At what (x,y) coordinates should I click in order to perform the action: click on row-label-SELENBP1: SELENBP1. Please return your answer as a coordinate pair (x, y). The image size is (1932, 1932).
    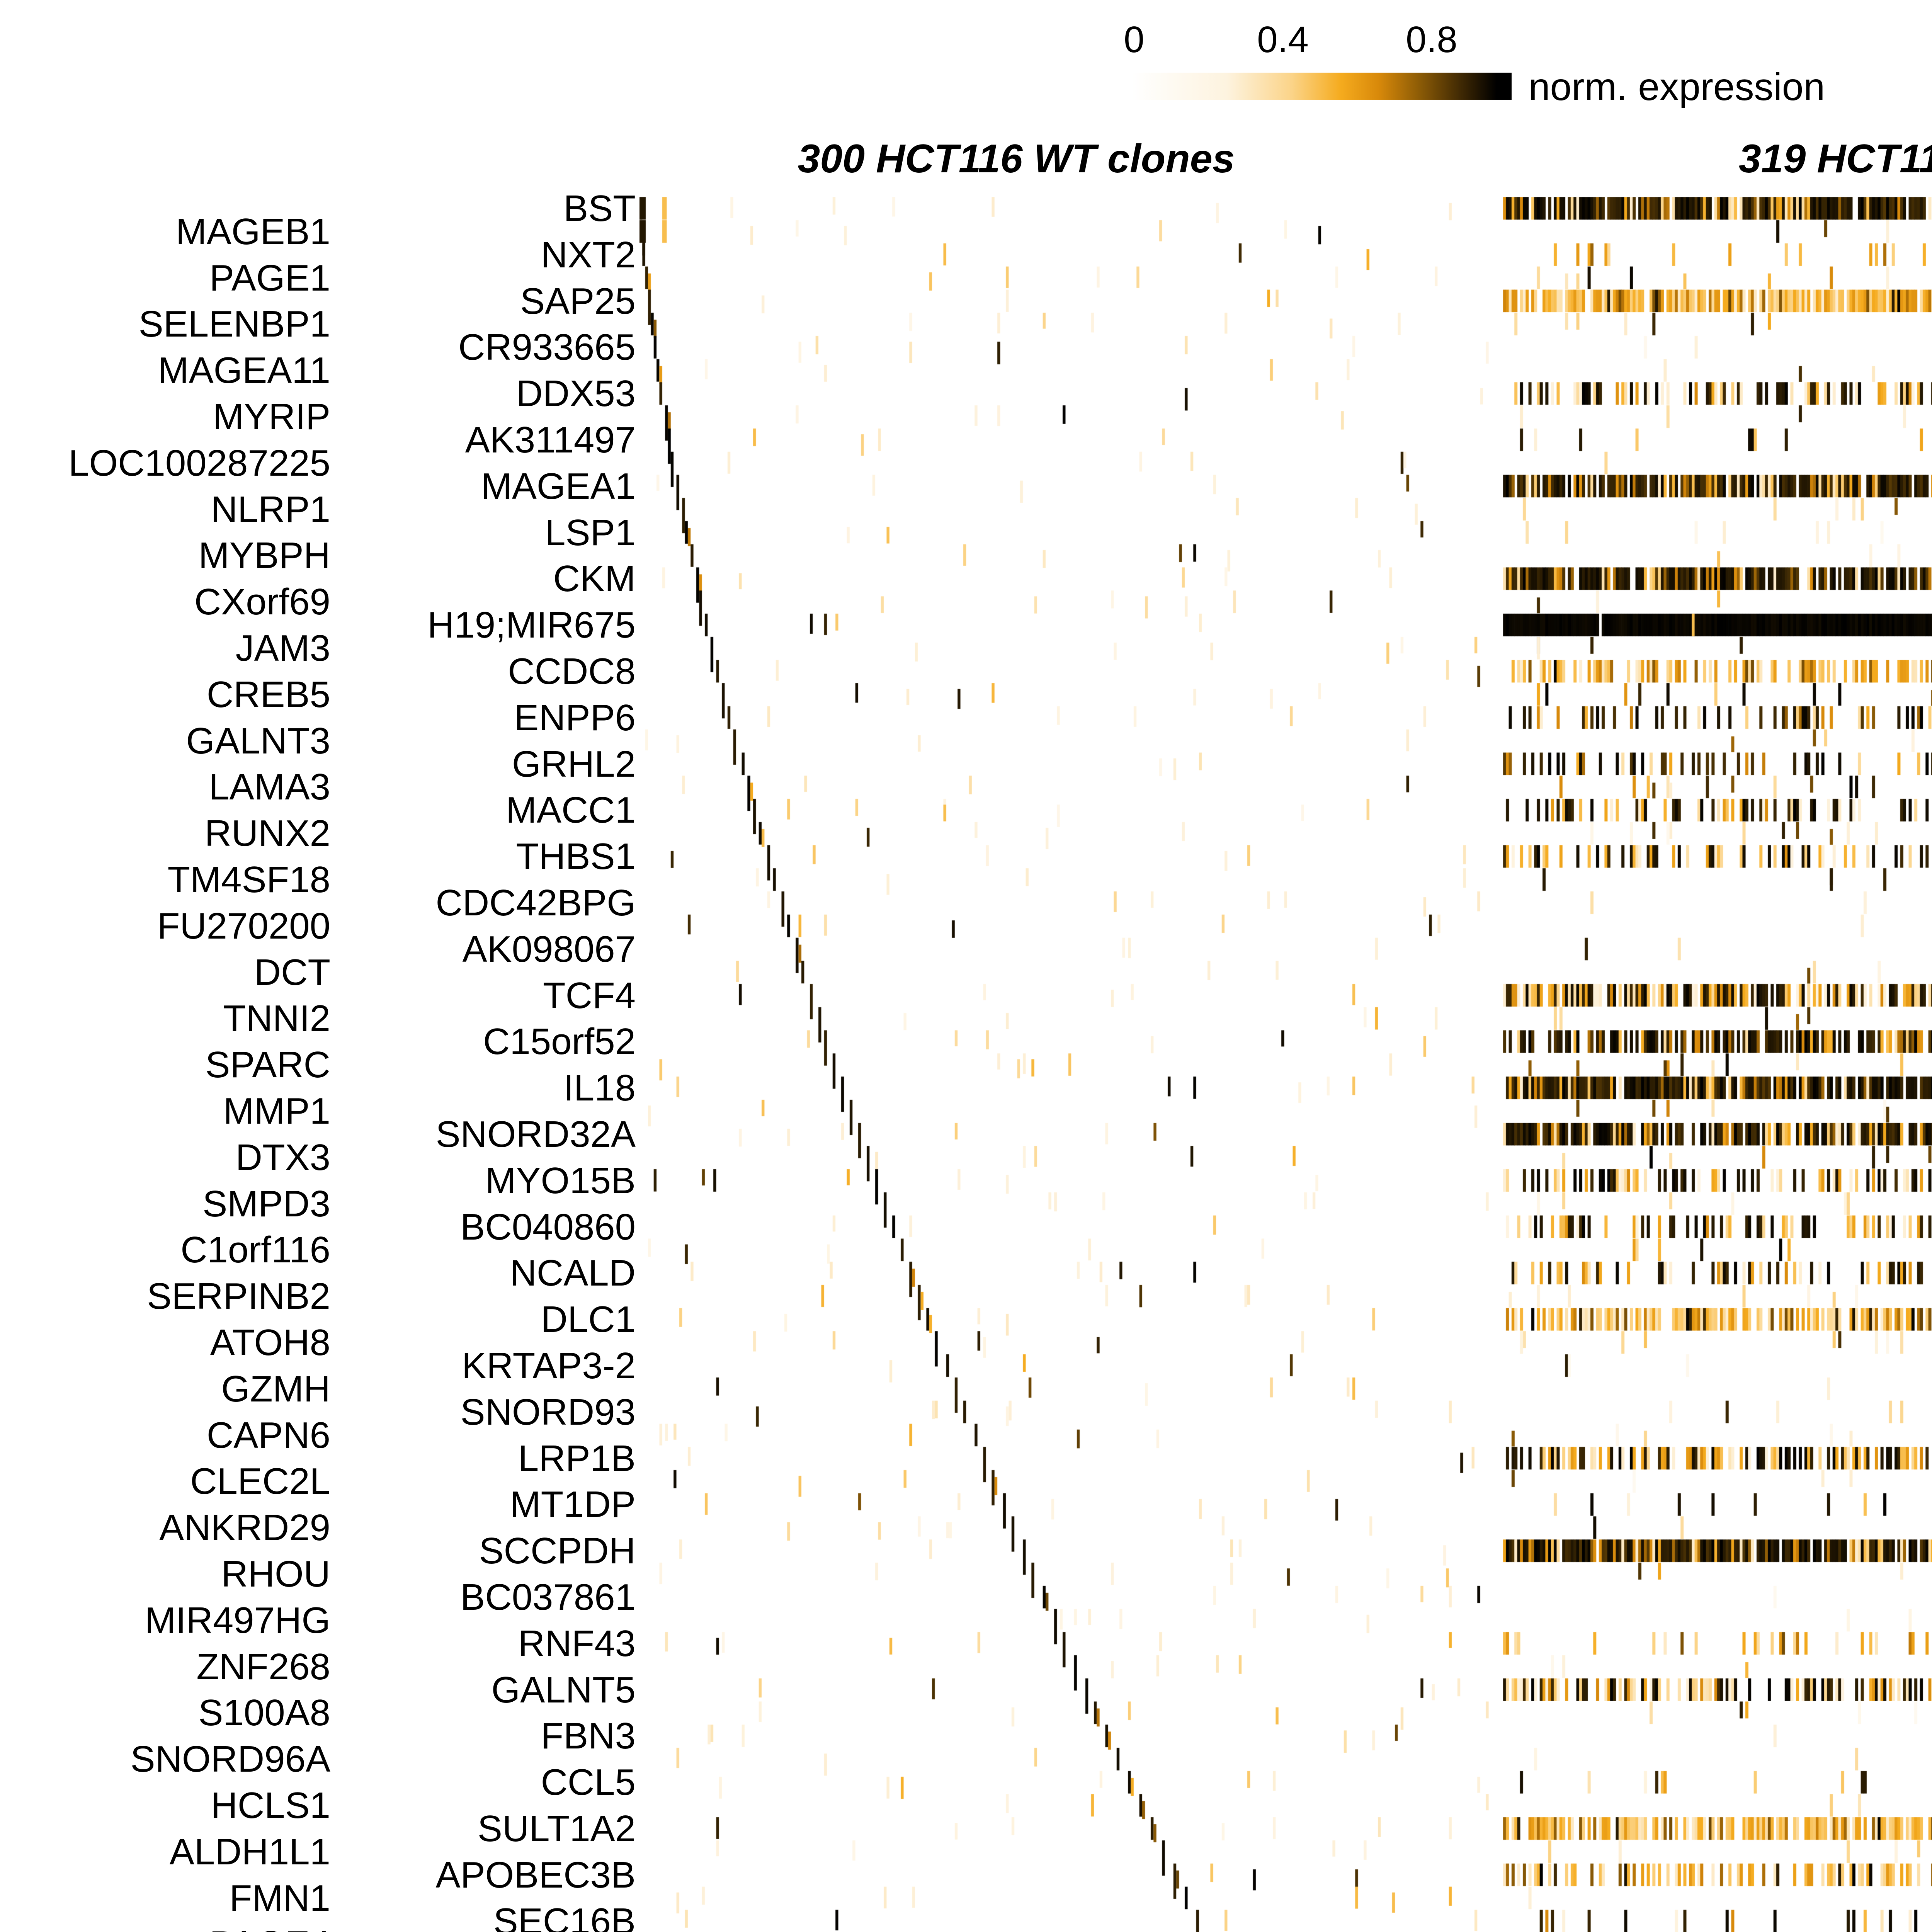
    Looking at the image, I should click on (234, 324).